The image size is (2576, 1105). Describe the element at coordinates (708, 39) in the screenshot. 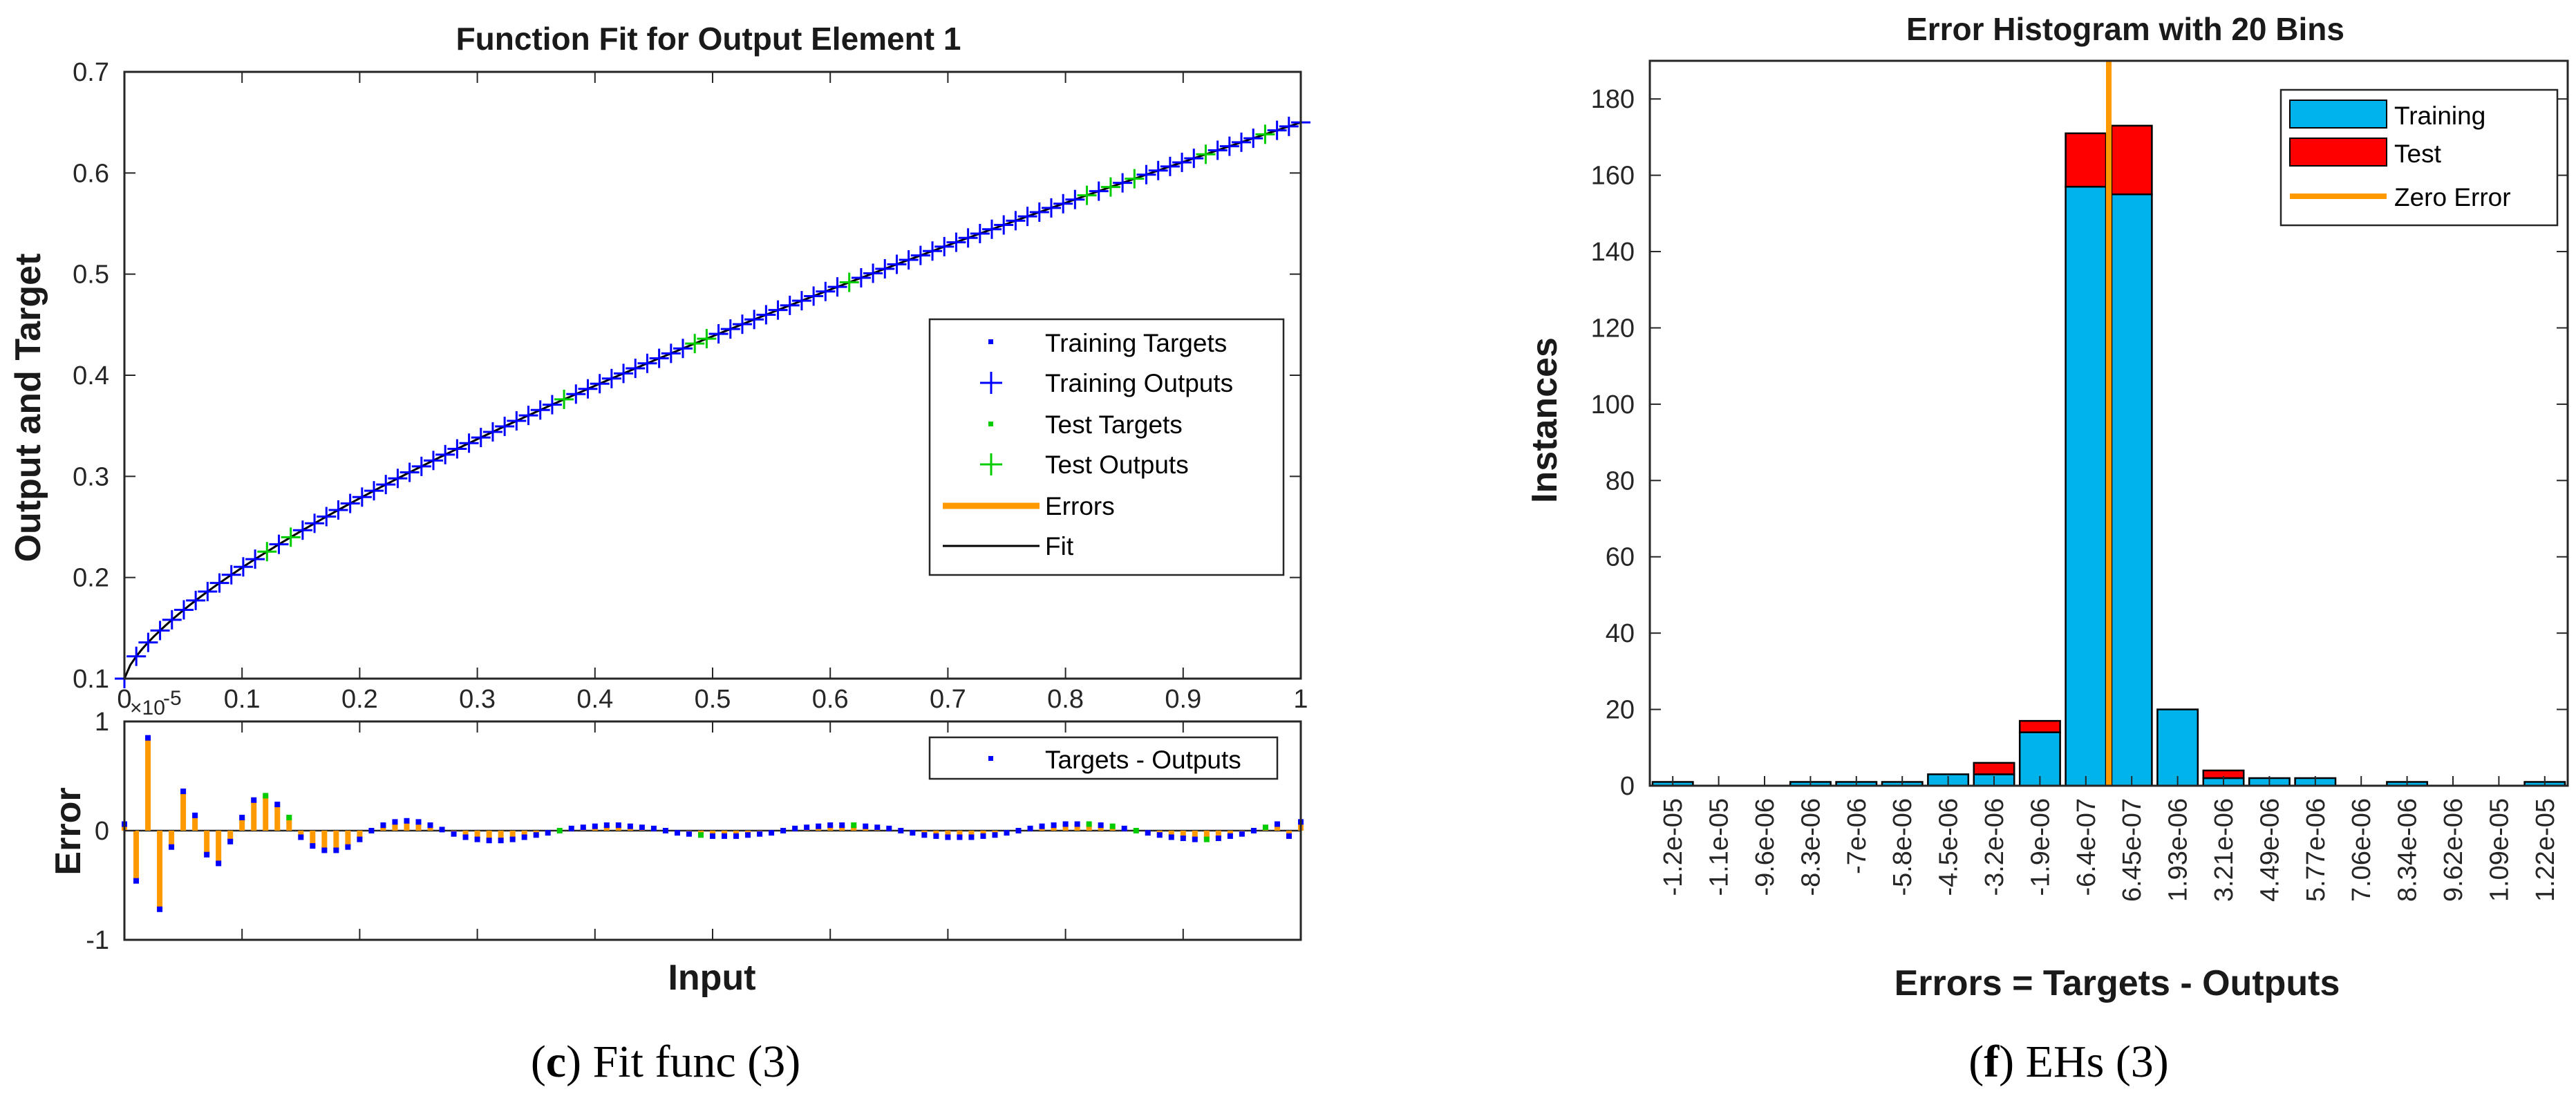

I see `fit-chart-title: Function Fit for Output Element 1` at that location.